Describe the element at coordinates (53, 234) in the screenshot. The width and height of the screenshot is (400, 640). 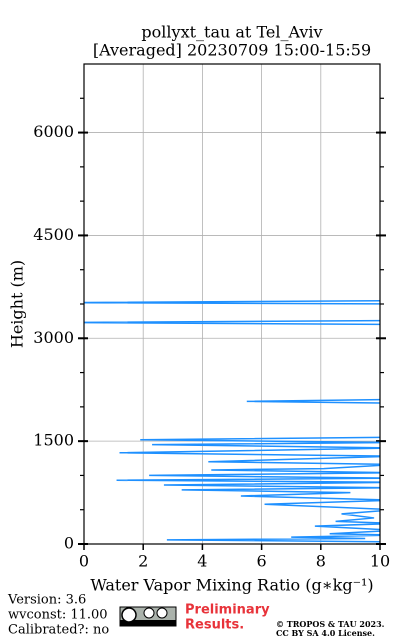
I see `y-tick-label: 4500` at that location.